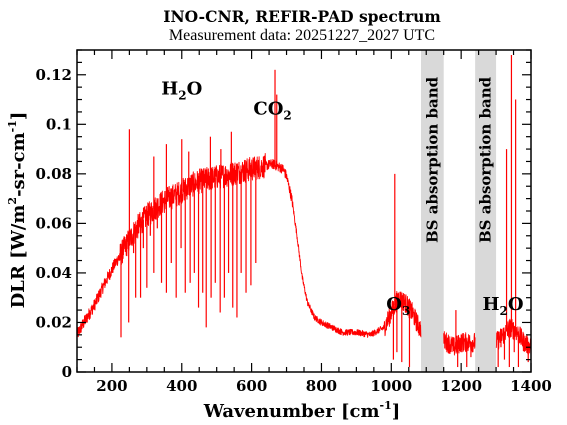 Image resolution: width=567 pixels, height=425 pixels. What do you see at coordinates (272, 110) in the screenshot?
I see `molecule-annotation: CO2` at bounding box center [272, 110].